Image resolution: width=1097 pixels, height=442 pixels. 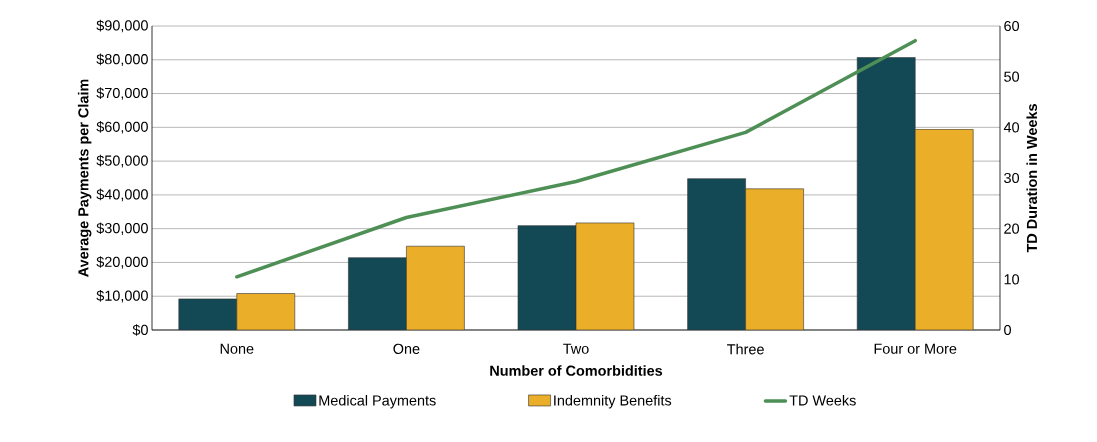 What do you see at coordinates (1012, 279) in the screenshot?
I see `y2-tick-label: 10` at bounding box center [1012, 279].